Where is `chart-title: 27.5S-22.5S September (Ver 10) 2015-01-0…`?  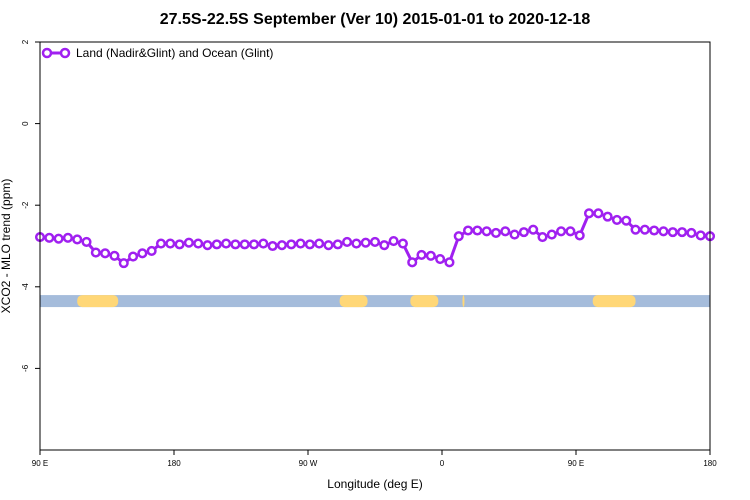 chart-title: 27.5S-22.5S September (Ver 10) 2015-01-0… is located at coordinates (375, 19).